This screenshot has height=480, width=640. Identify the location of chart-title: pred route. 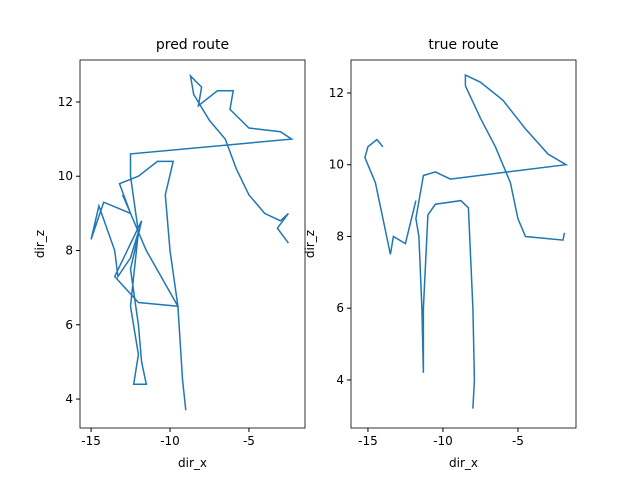
(192, 45).